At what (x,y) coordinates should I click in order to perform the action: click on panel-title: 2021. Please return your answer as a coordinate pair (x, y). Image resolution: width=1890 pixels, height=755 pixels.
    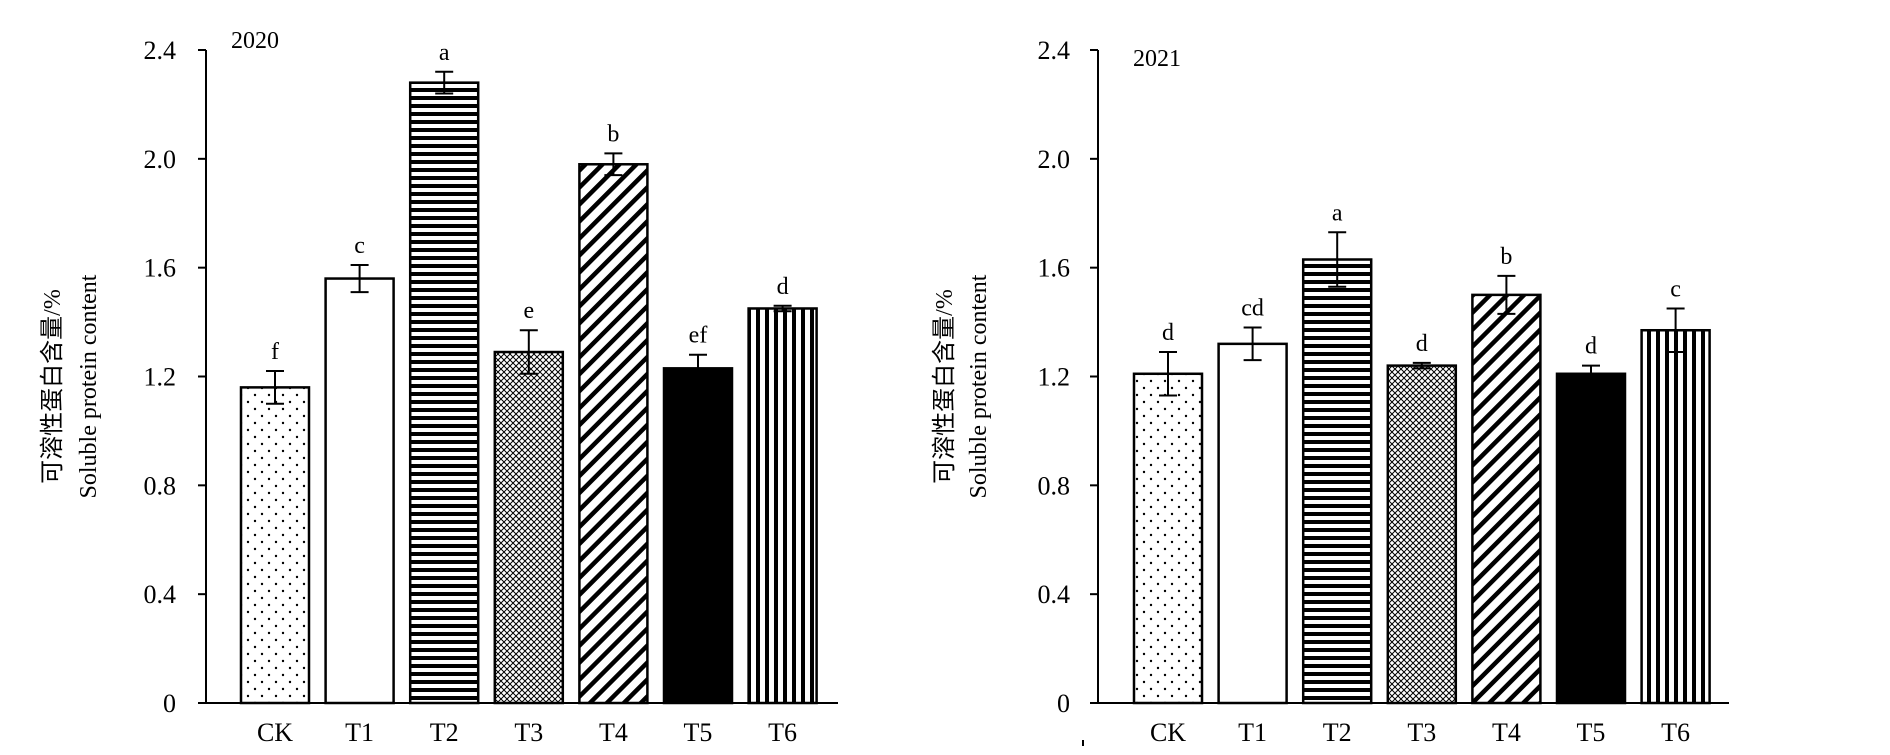
    Looking at the image, I should click on (1157, 59).